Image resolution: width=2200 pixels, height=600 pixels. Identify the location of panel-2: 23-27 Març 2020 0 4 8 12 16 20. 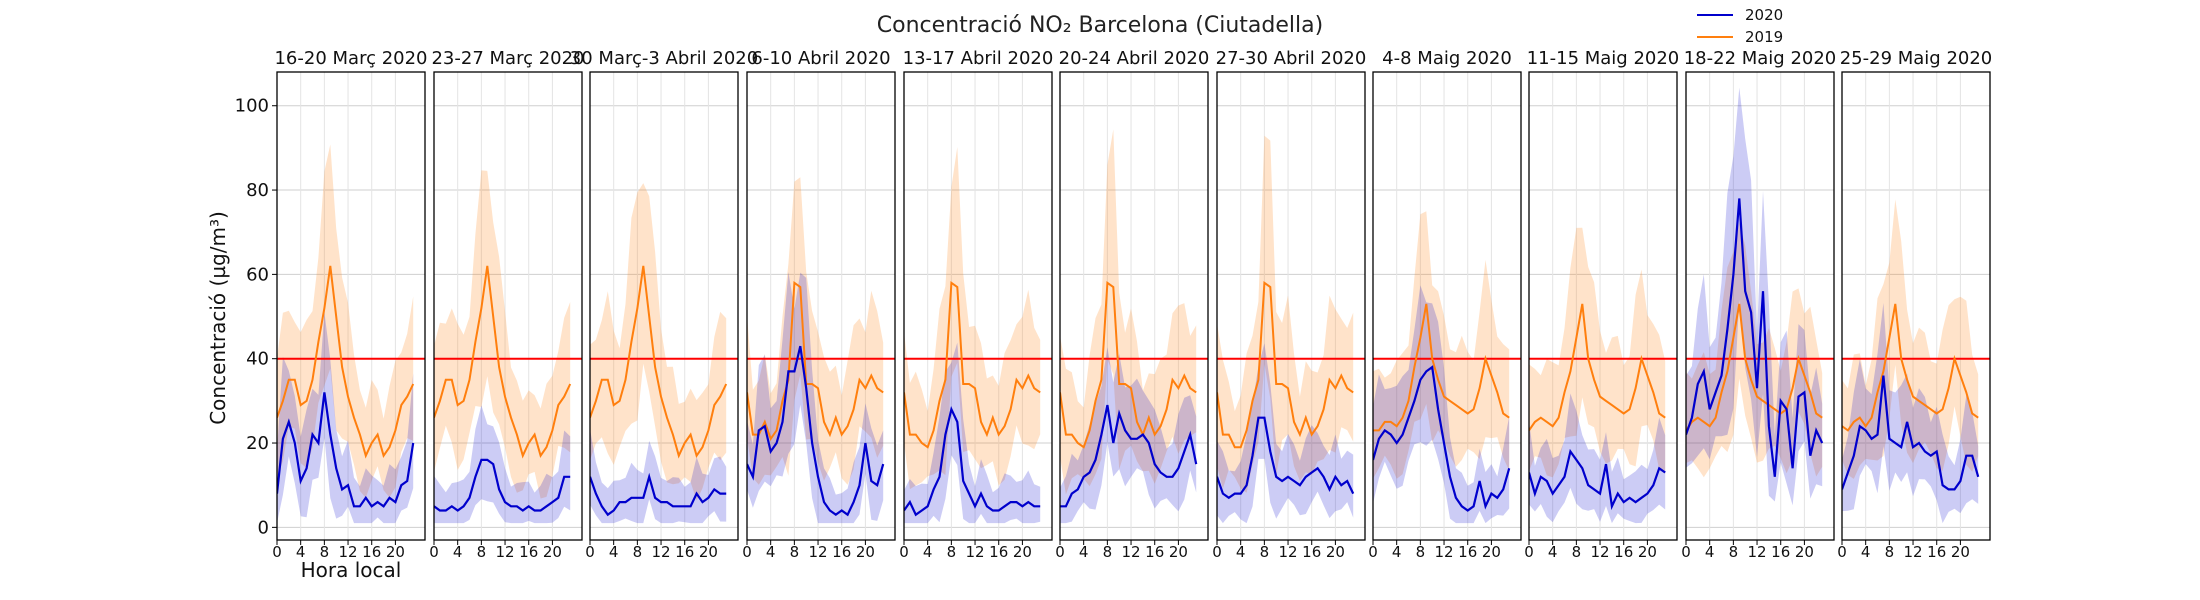
(506, 304).